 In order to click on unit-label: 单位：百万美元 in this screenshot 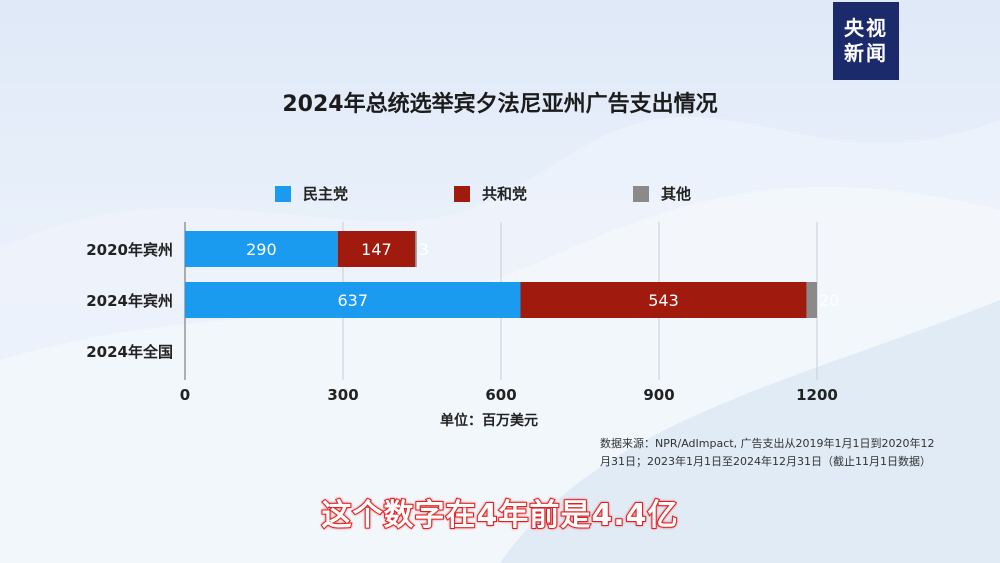, I will do `click(489, 421)`.